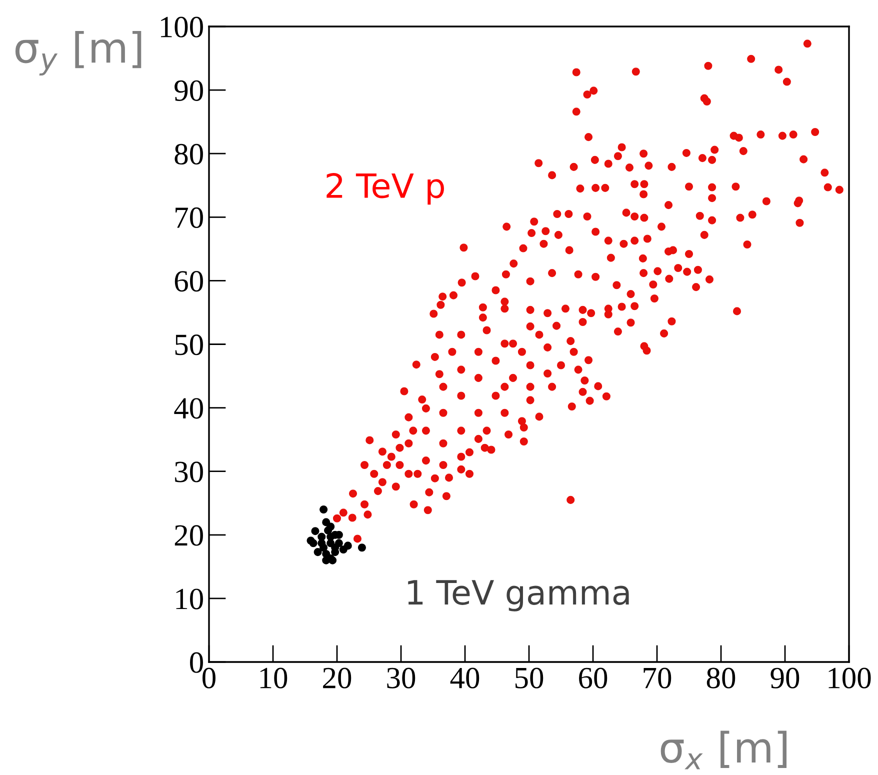 The image size is (878, 775). I want to click on y-tick-label: 0, so click(196, 662).